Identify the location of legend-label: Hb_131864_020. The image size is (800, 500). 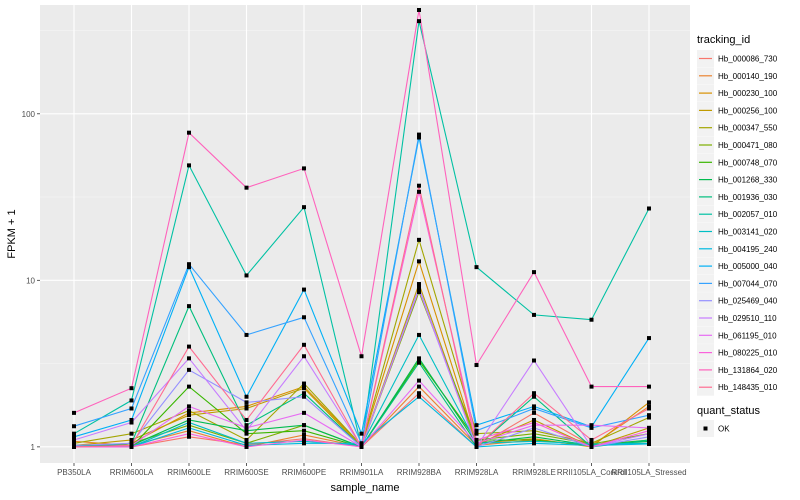
(748, 370).